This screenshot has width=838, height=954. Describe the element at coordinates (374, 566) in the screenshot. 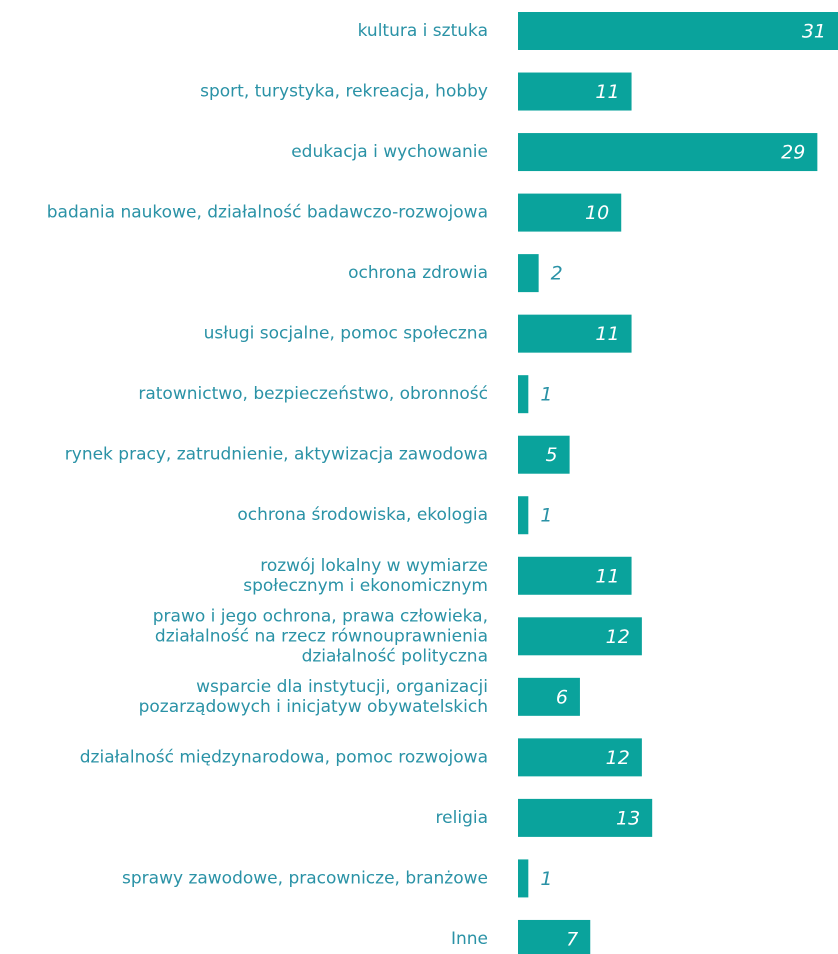

I see `category-line: rozwój lokalny w wymiarze` at that location.